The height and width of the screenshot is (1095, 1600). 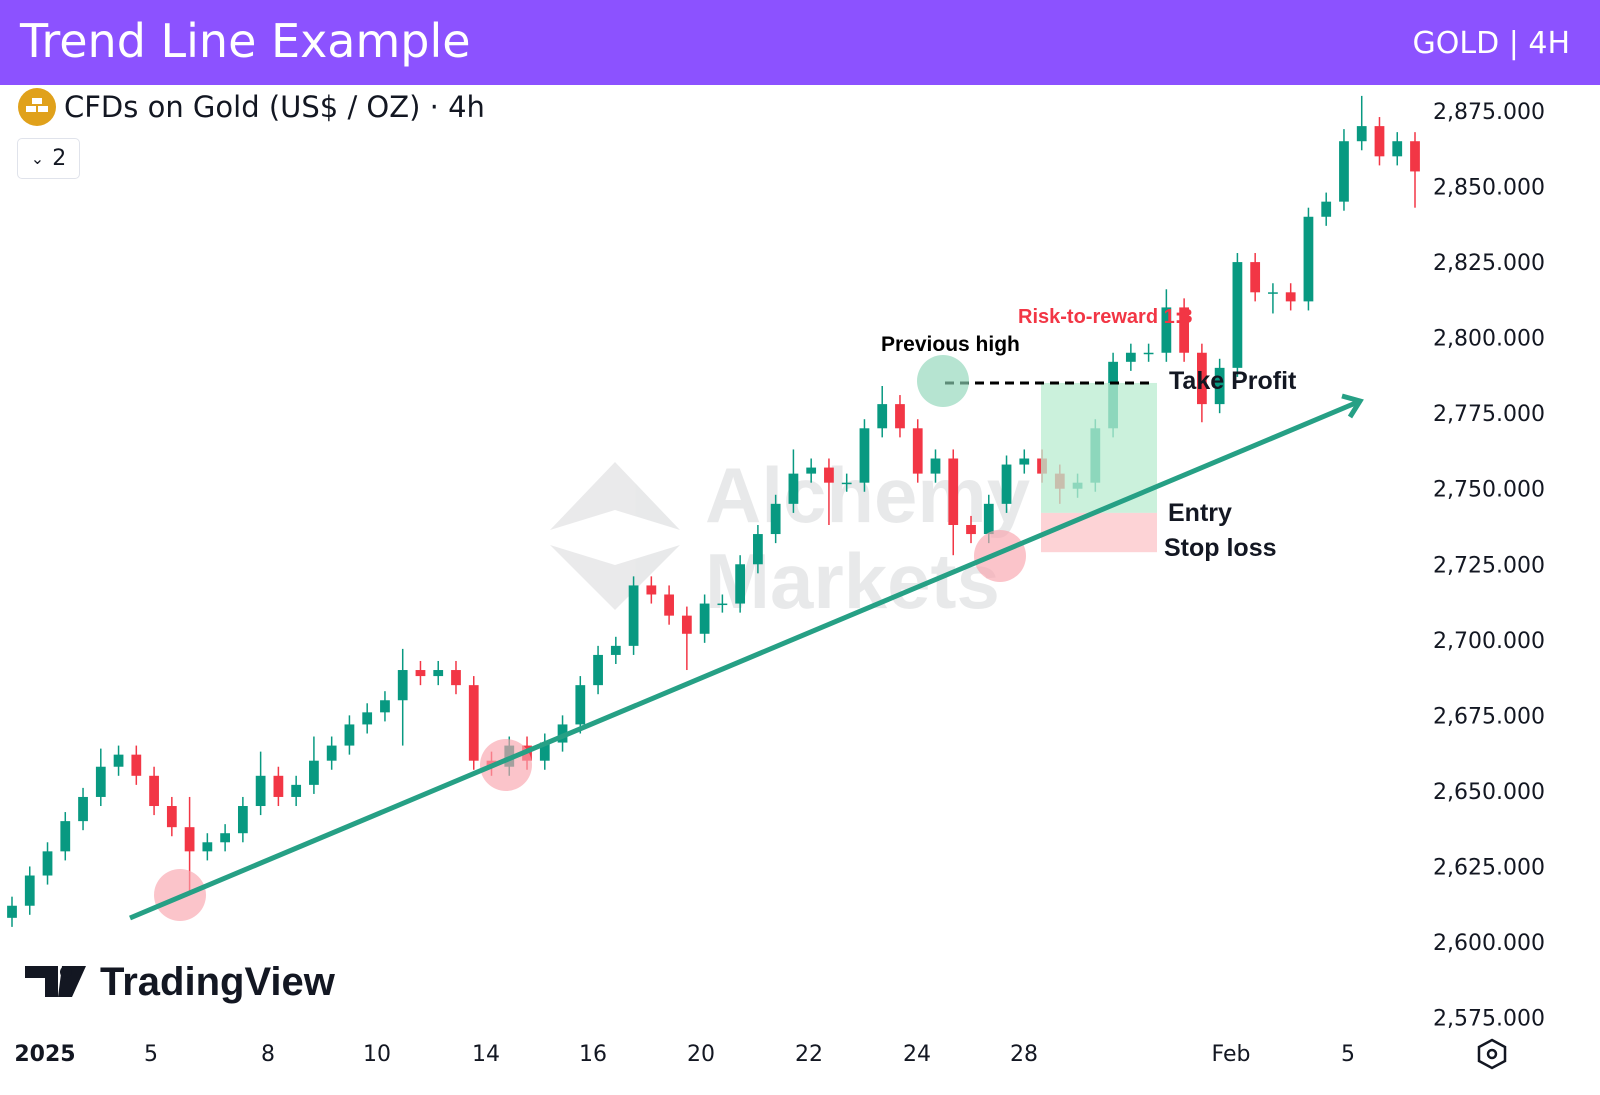 What do you see at coordinates (274, 107) in the screenshot?
I see `symbol-name: CFDs on Gold (US$ / OZ) · 4h` at bounding box center [274, 107].